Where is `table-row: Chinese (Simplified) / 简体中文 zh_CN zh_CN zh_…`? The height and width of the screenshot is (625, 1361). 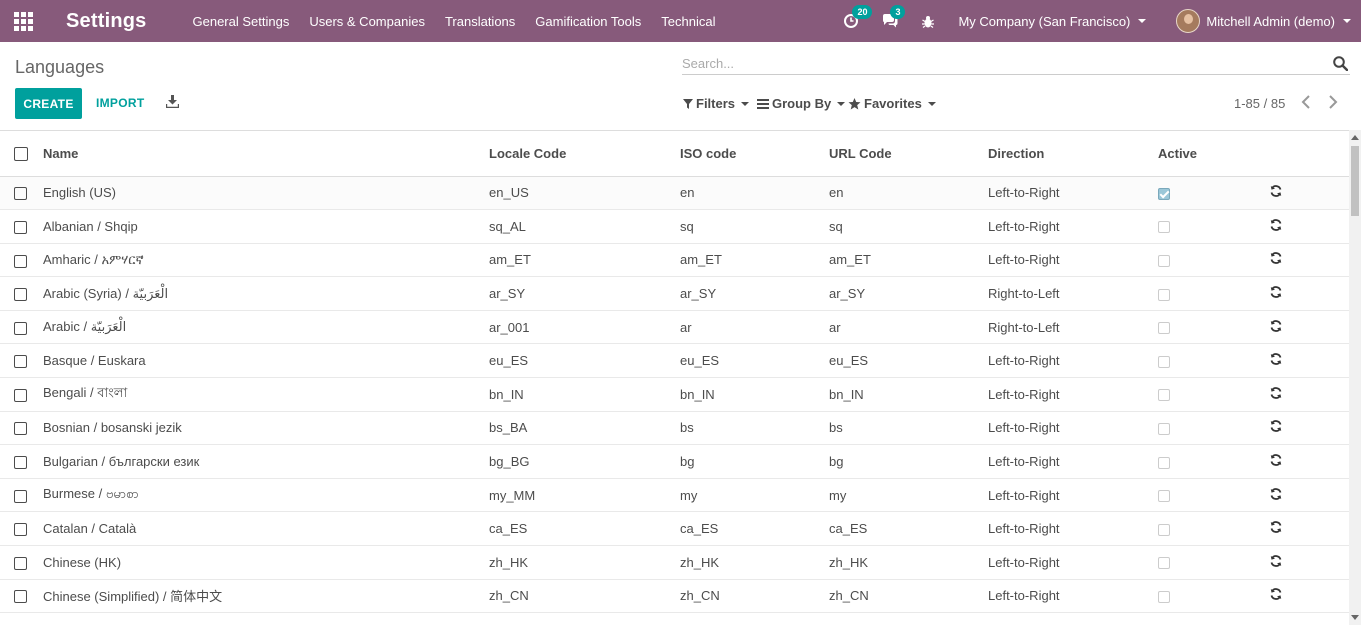
table-row: Chinese (Simplified) / 简体中文 zh_CN zh_CN zh_… is located at coordinates (674, 596).